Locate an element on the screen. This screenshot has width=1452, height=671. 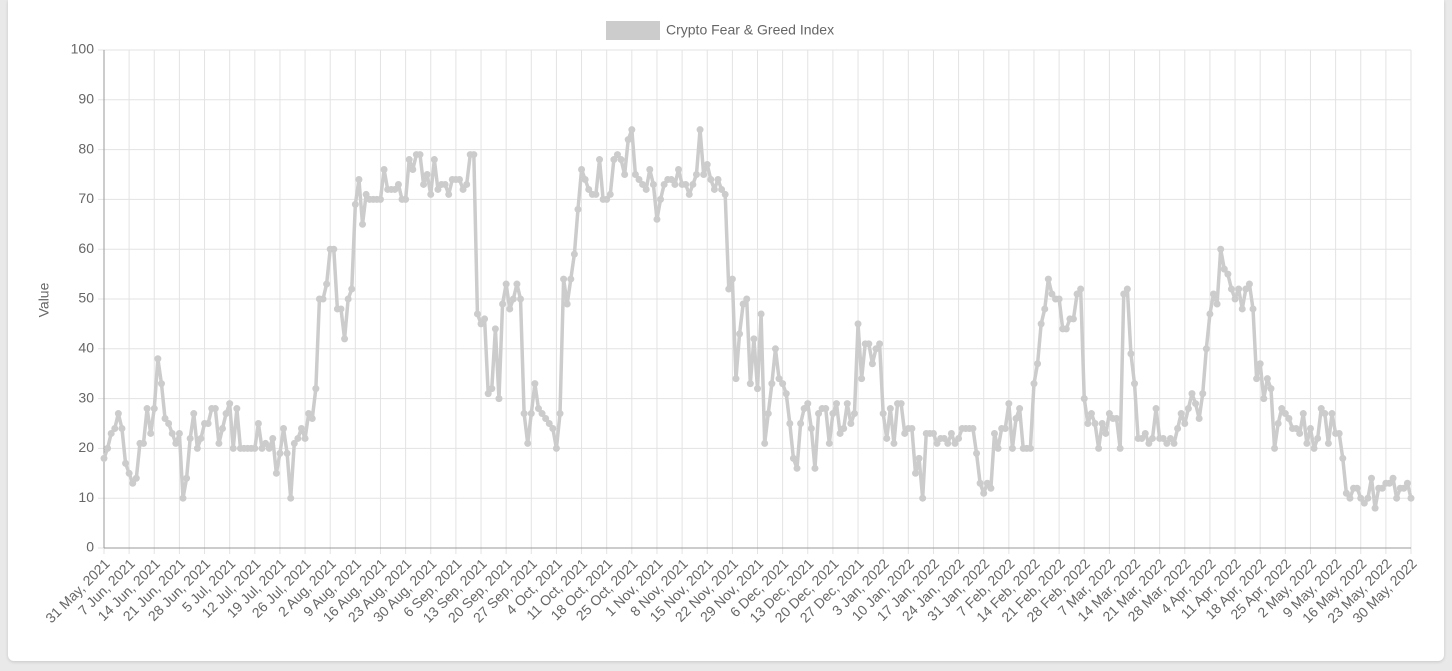
y-tick-label: 30 is located at coordinates (86, 397).